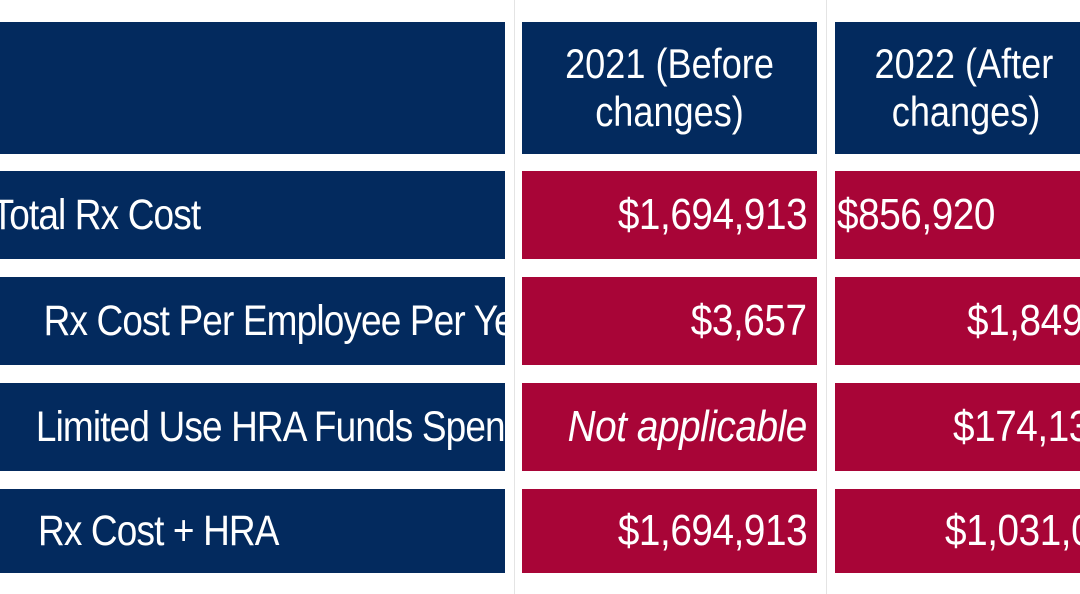  What do you see at coordinates (669, 321) in the screenshot?
I see `value-2021-cell: $3,657` at bounding box center [669, 321].